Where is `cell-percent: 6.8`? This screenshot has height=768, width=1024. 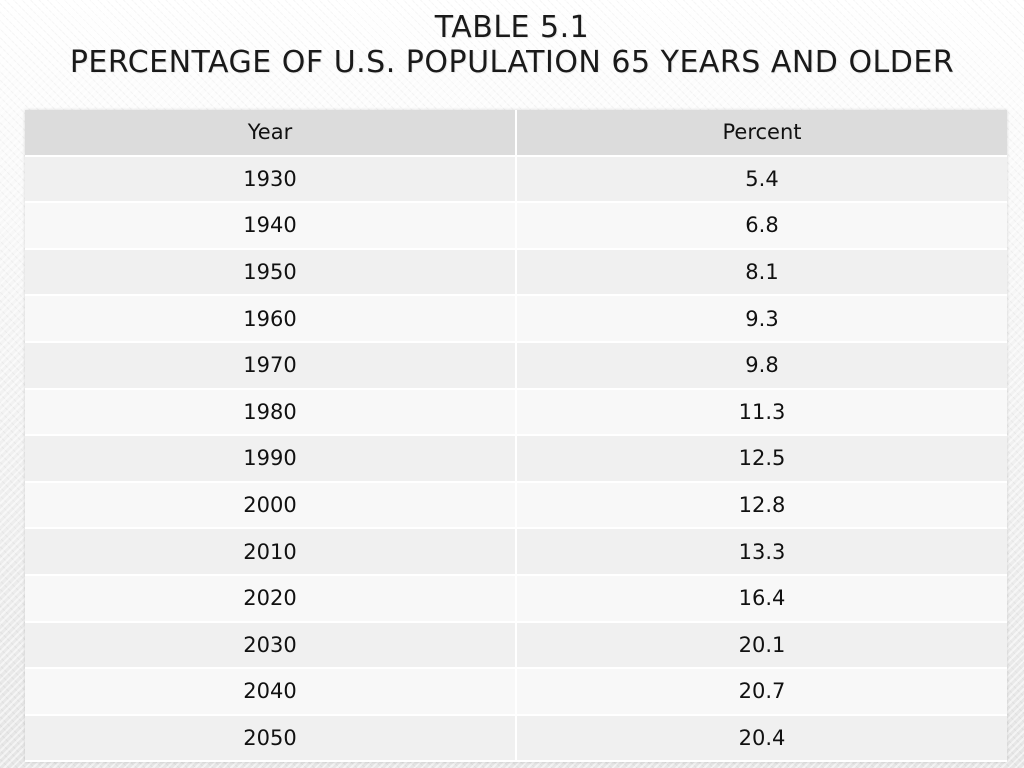 cell-percent: 6.8 is located at coordinates (761, 226).